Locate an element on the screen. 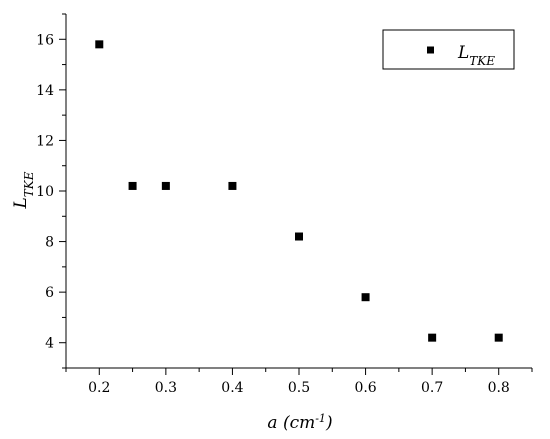  y-tick-label: 12 is located at coordinates (45, 141).